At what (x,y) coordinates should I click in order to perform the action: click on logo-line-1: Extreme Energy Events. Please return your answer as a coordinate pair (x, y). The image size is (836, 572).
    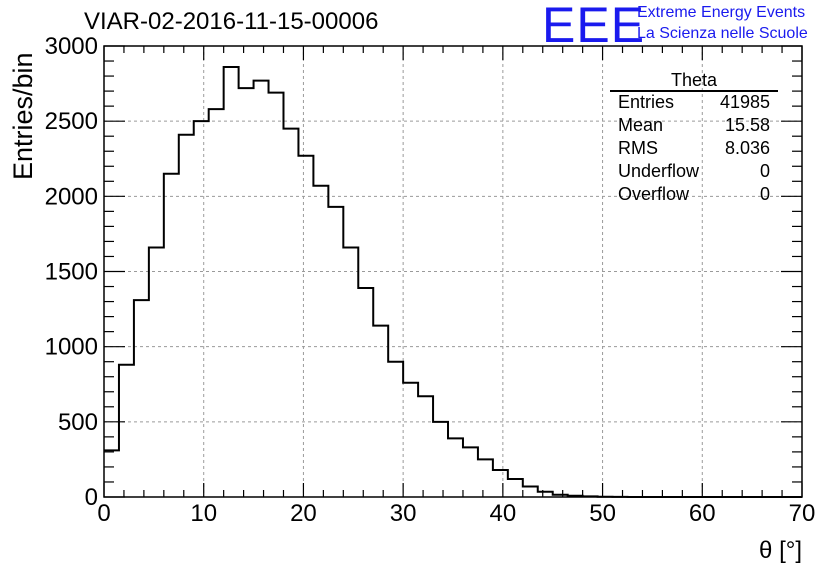
    Looking at the image, I should click on (721, 12).